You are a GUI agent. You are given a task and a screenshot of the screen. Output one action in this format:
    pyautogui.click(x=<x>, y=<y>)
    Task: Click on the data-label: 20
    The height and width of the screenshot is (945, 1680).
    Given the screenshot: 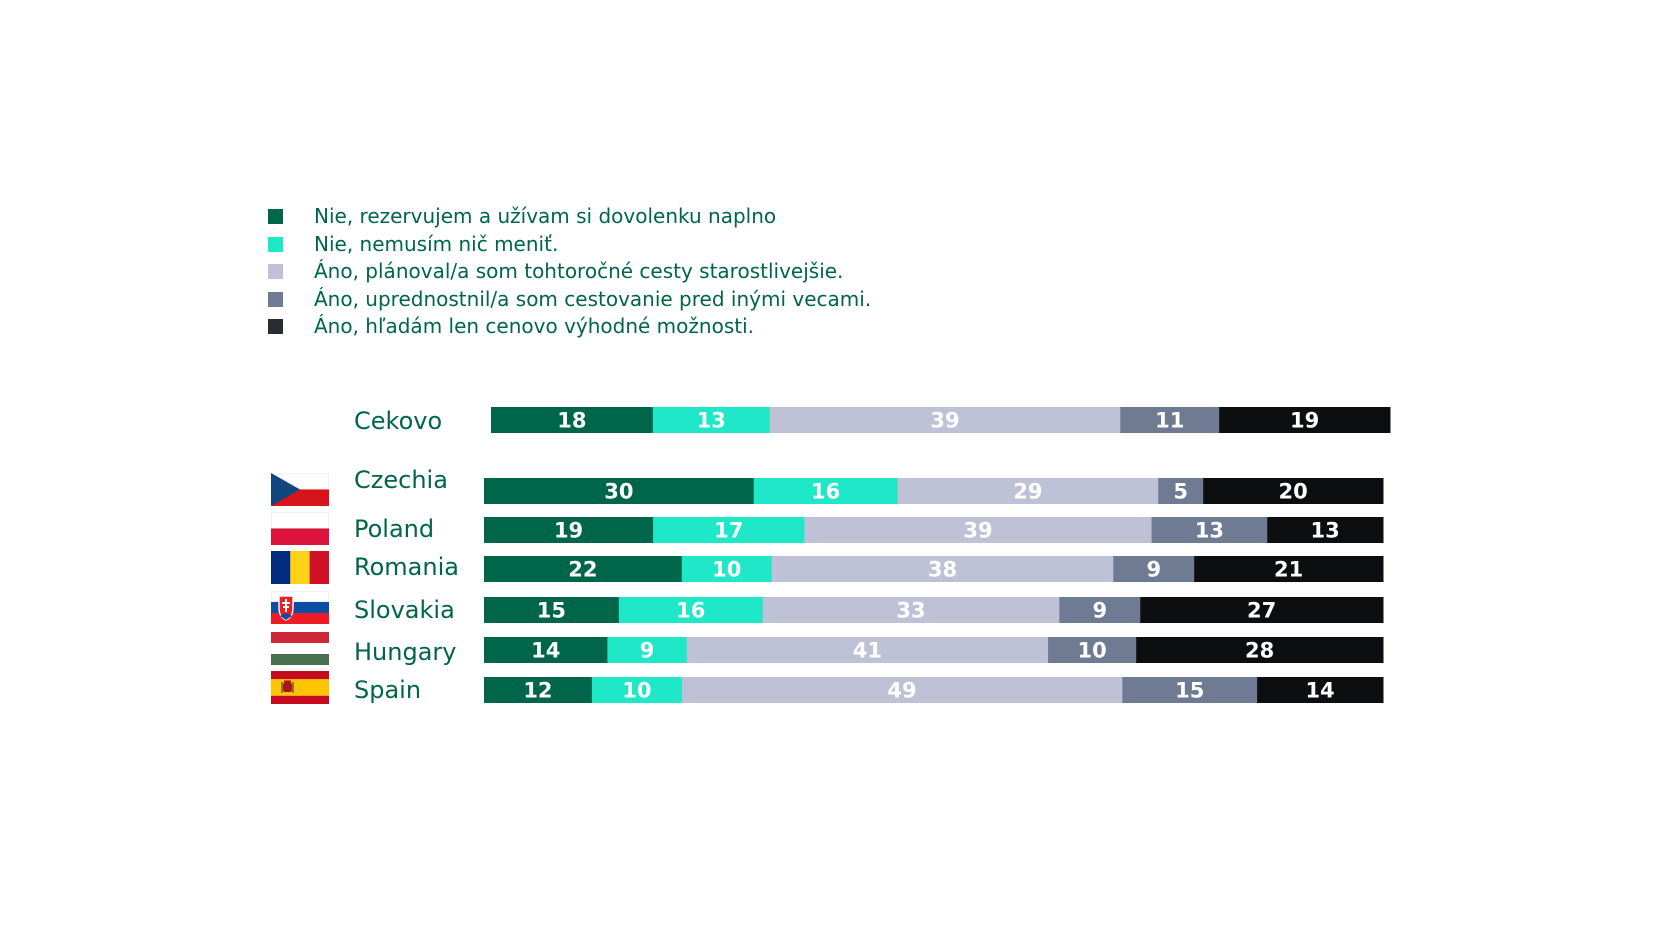 What is the action you would take?
    pyautogui.click(x=1292, y=492)
    